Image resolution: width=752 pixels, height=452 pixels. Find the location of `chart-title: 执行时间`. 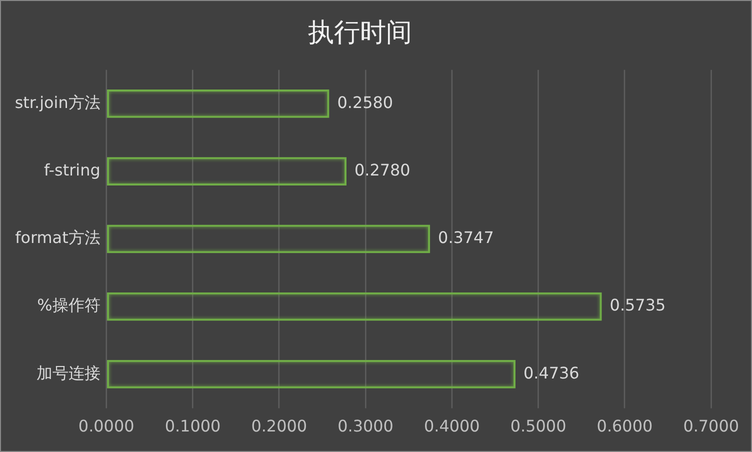

chart-title: 执行时间 is located at coordinates (360, 33).